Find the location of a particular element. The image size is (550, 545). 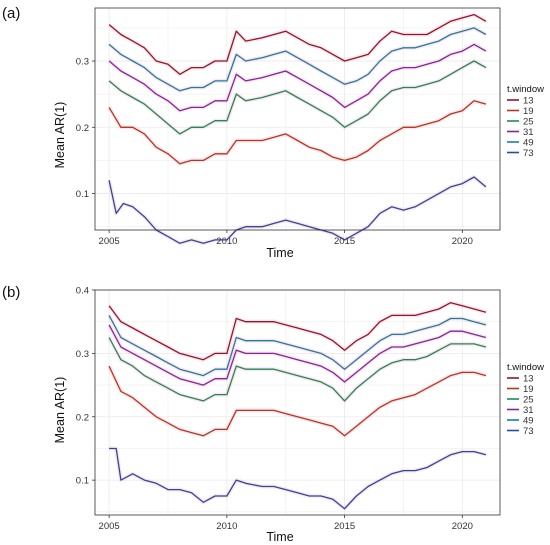

panel-b-x-axis-title: Time is located at coordinates (279, 537).